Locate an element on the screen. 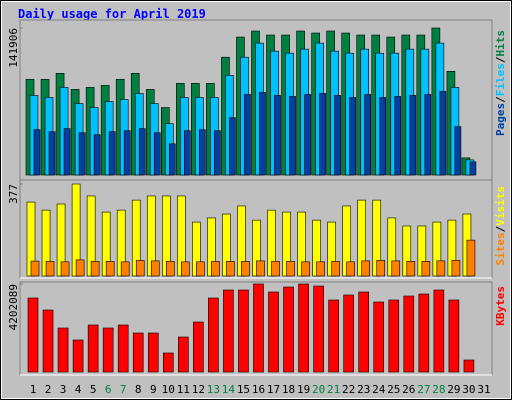 This screenshot has height=400, width=512. x-tick-label: 14 is located at coordinates (229, 389).